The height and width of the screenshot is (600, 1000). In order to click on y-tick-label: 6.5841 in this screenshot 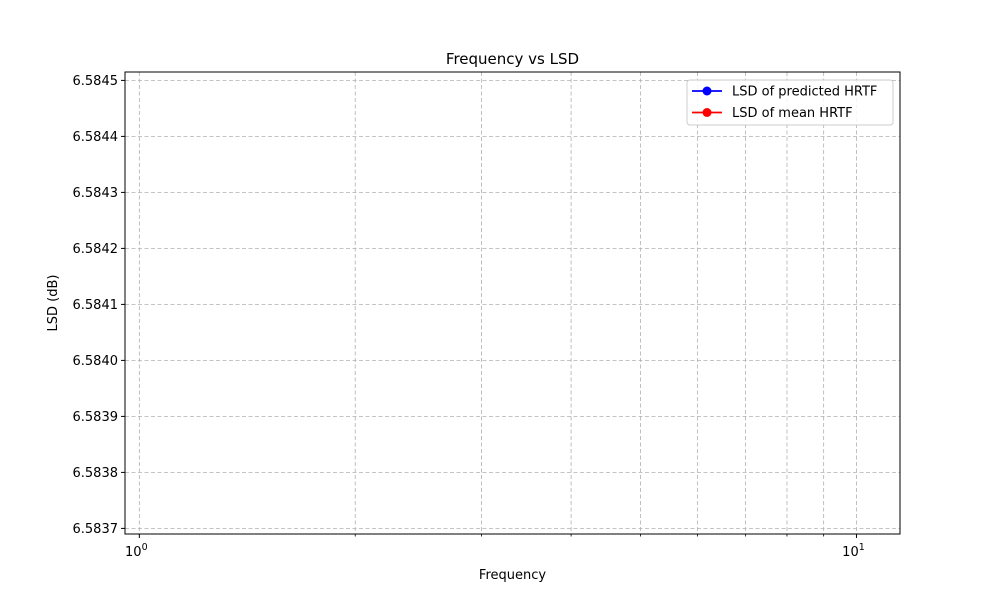, I will do `click(96, 305)`.